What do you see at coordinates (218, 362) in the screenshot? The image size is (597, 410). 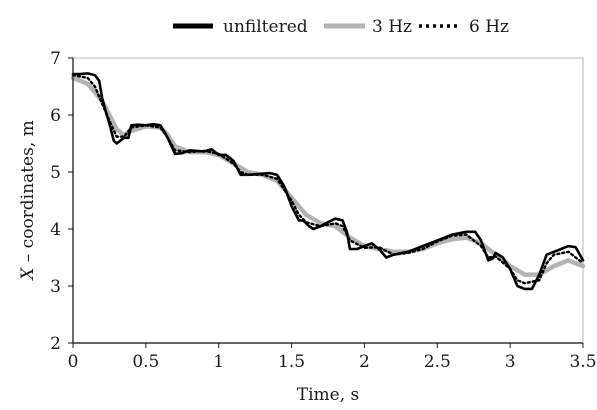 I see `x-tick-label: 1` at bounding box center [218, 362].